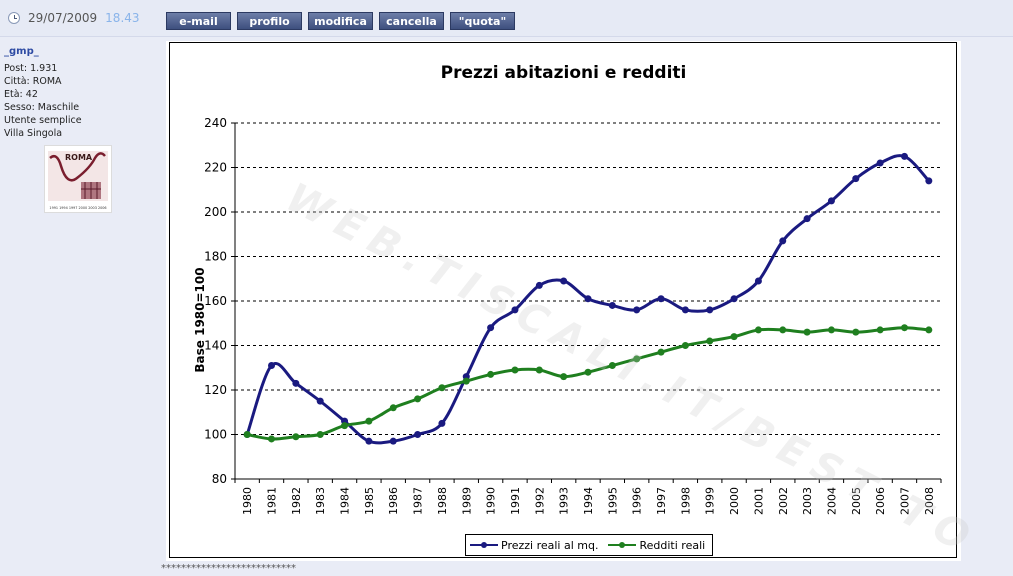  I want to click on point-incomes-1982, so click(296, 437).